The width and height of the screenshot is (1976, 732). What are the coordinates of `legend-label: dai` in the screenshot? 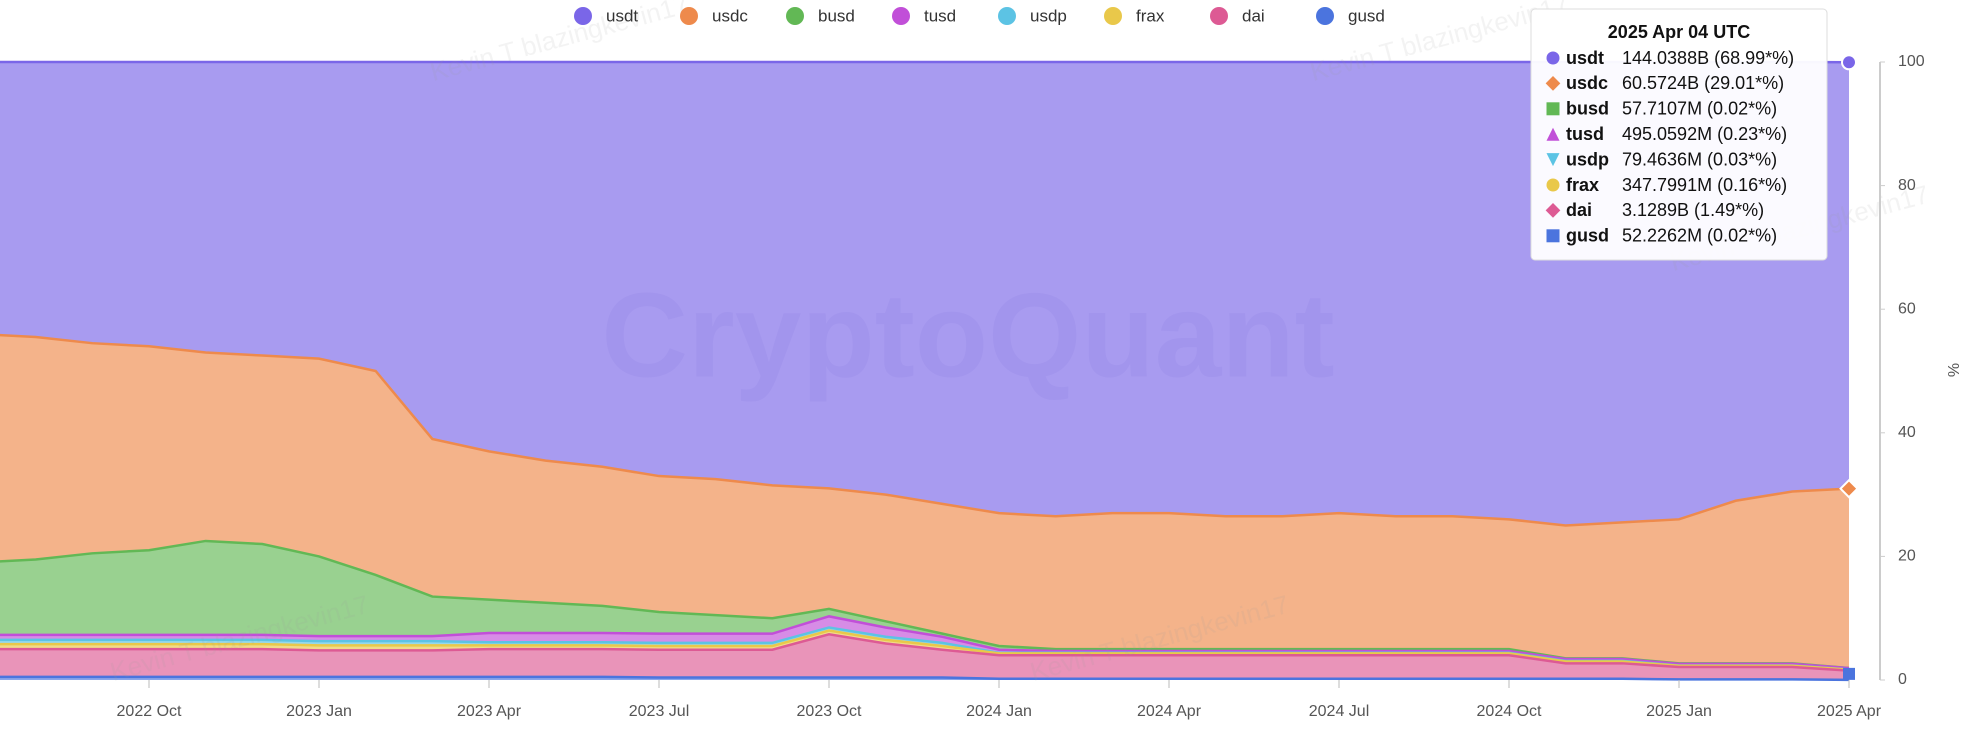 It's located at (1253, 15).